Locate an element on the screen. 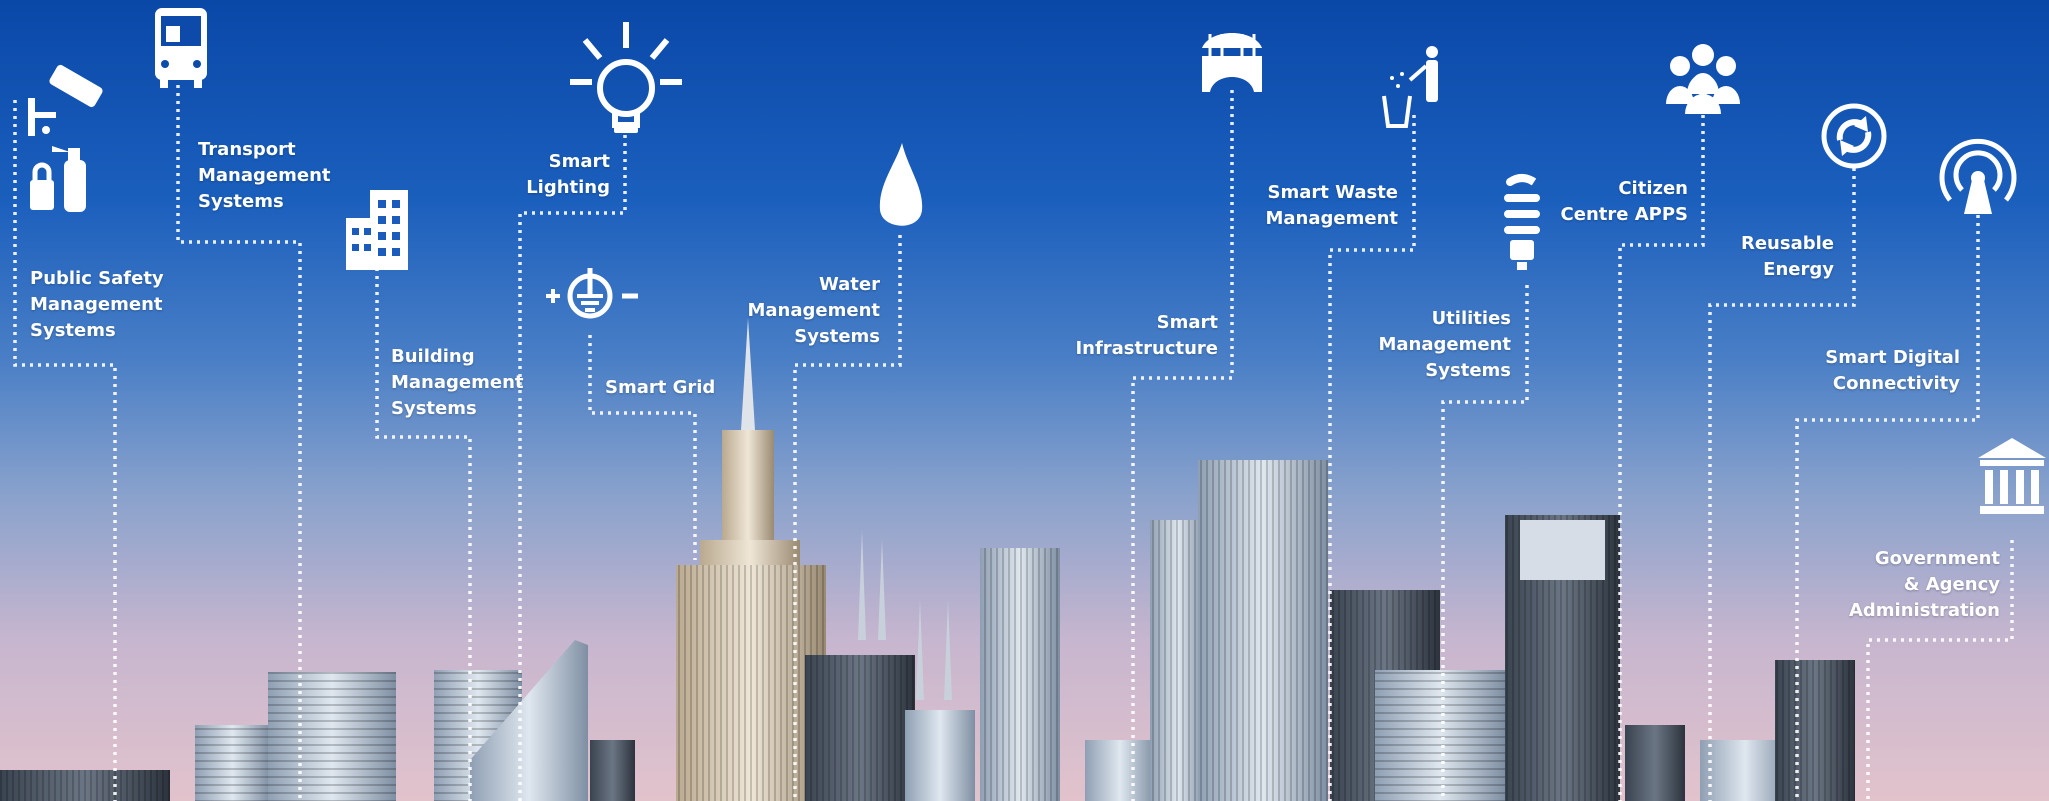 This screenshot has height=801, width=2049. light-bulb-icon is located at coordinates (626, 77).